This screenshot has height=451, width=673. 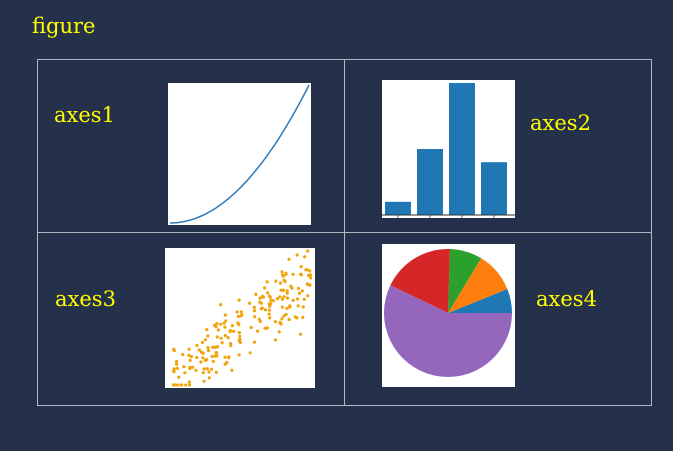 What do you see at coordinates (85, 299) in the screenshot?
I see `axes3-label: axes3` at bounding box center [85, 299].